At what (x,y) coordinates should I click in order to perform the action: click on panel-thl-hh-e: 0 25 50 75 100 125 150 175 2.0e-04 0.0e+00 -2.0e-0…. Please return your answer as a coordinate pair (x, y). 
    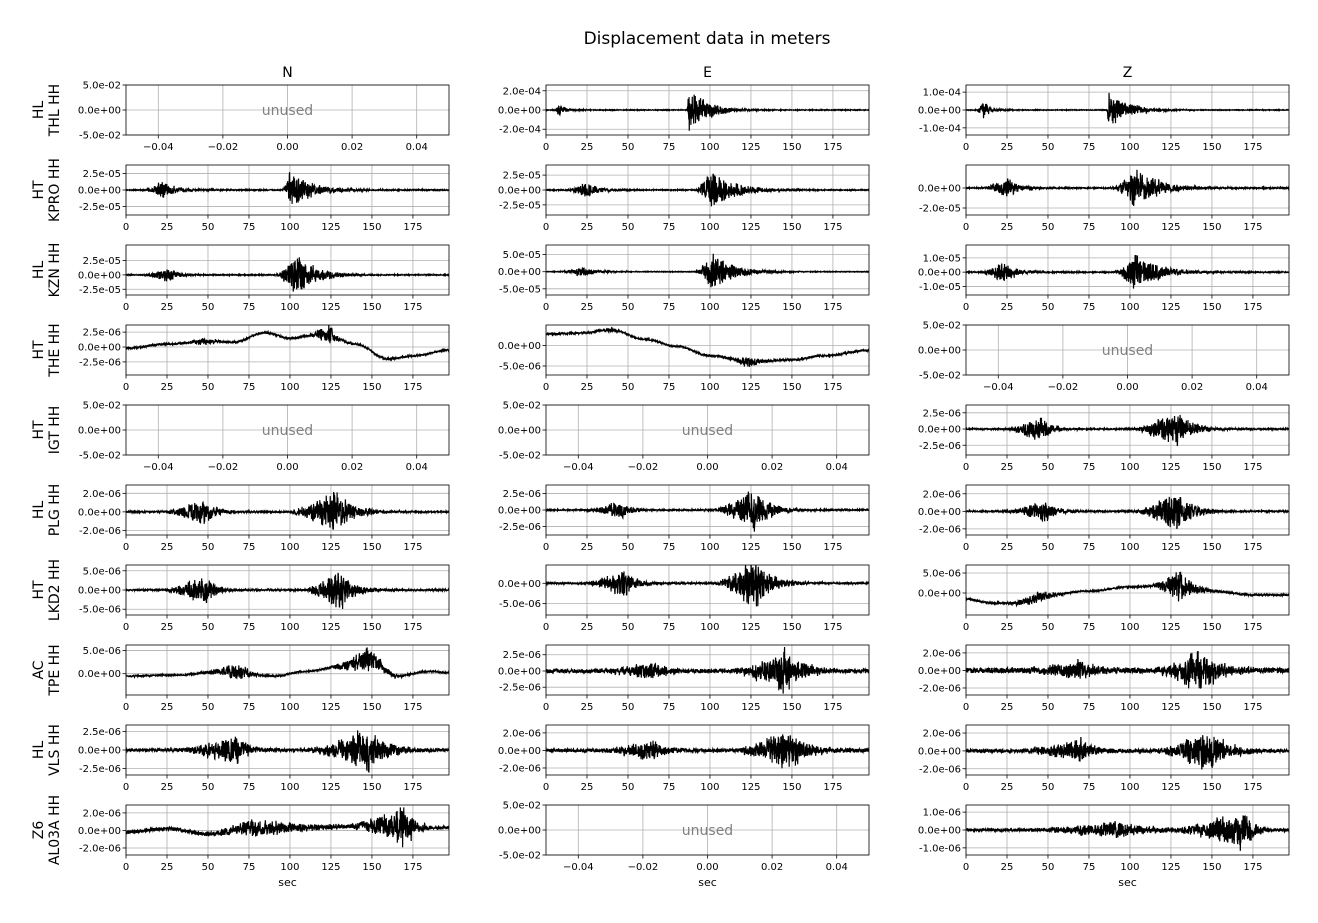
    Looking at the image, I should click on (684, 118).